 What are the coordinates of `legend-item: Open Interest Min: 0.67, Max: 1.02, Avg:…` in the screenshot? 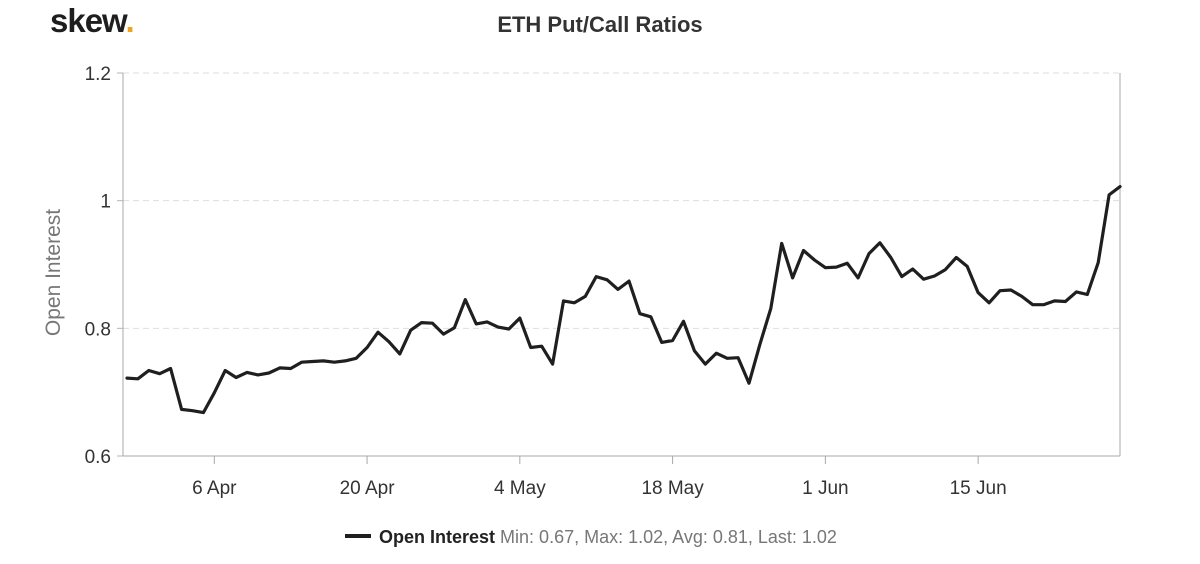 It's located at (591, 537).